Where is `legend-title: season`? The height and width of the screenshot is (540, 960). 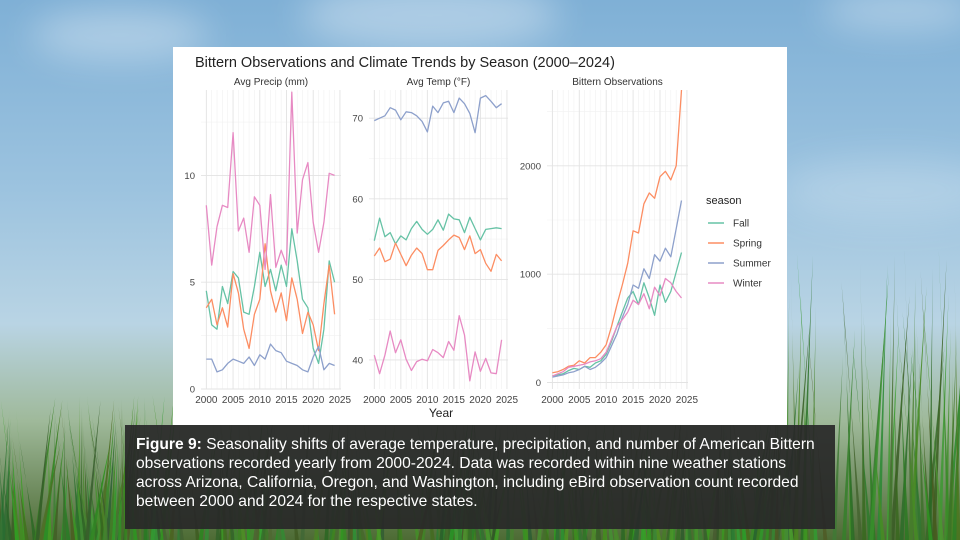 legend-title: season is located at coordinates (723, 201).